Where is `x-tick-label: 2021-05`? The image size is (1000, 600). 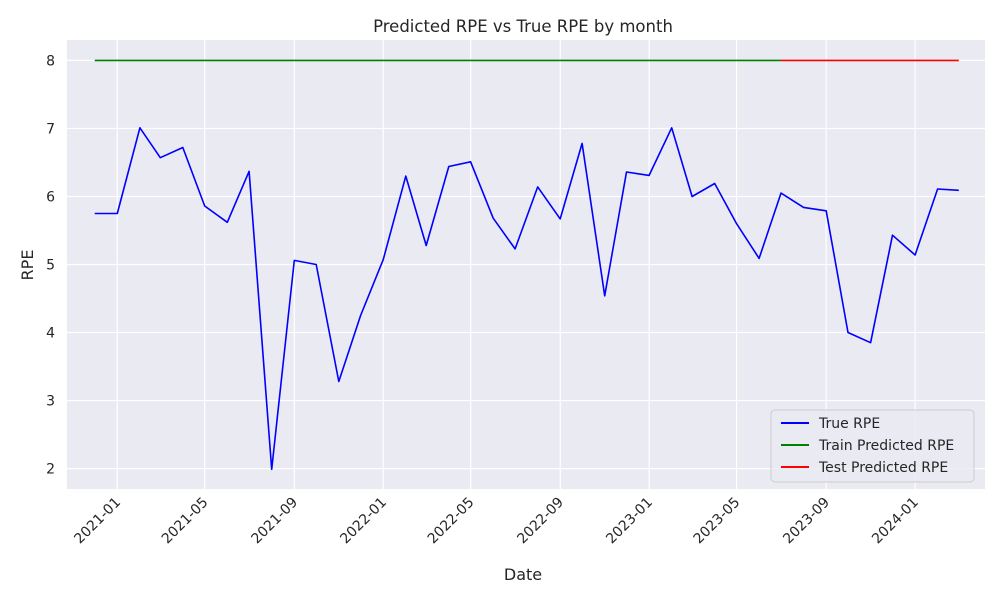
x-tick-label: 2021-05 is located at coordinates (185, 521).